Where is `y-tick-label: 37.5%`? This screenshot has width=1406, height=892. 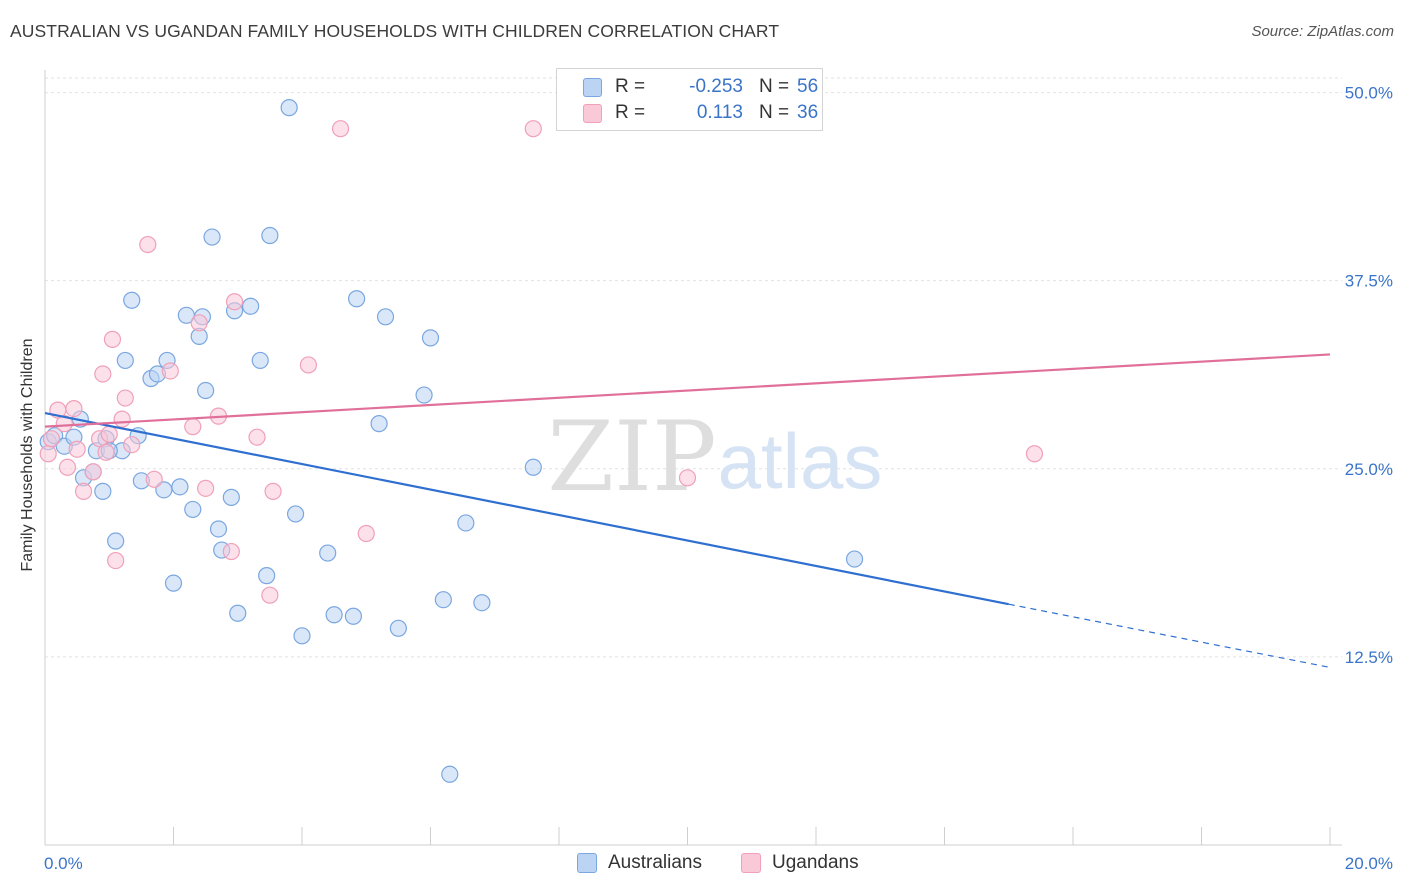
y-tick-label: 37.5% is located at coordinates (1369, 281).